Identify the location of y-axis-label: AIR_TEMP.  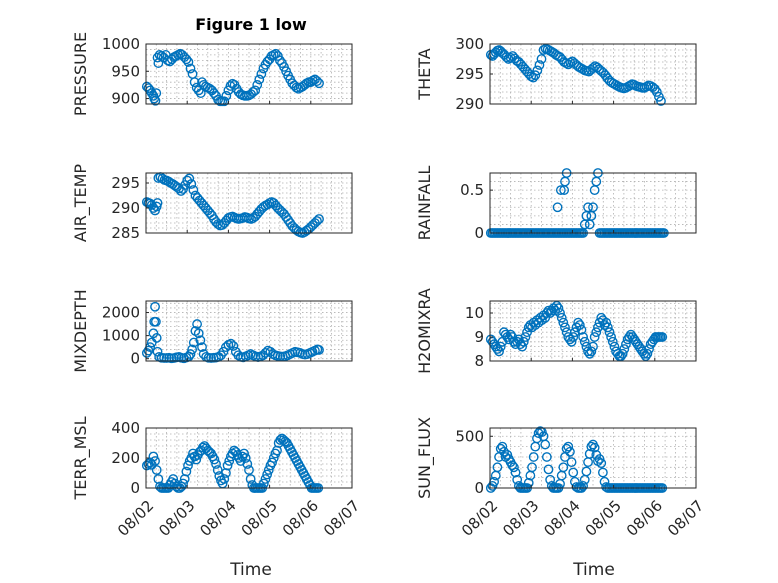
(81, 203).